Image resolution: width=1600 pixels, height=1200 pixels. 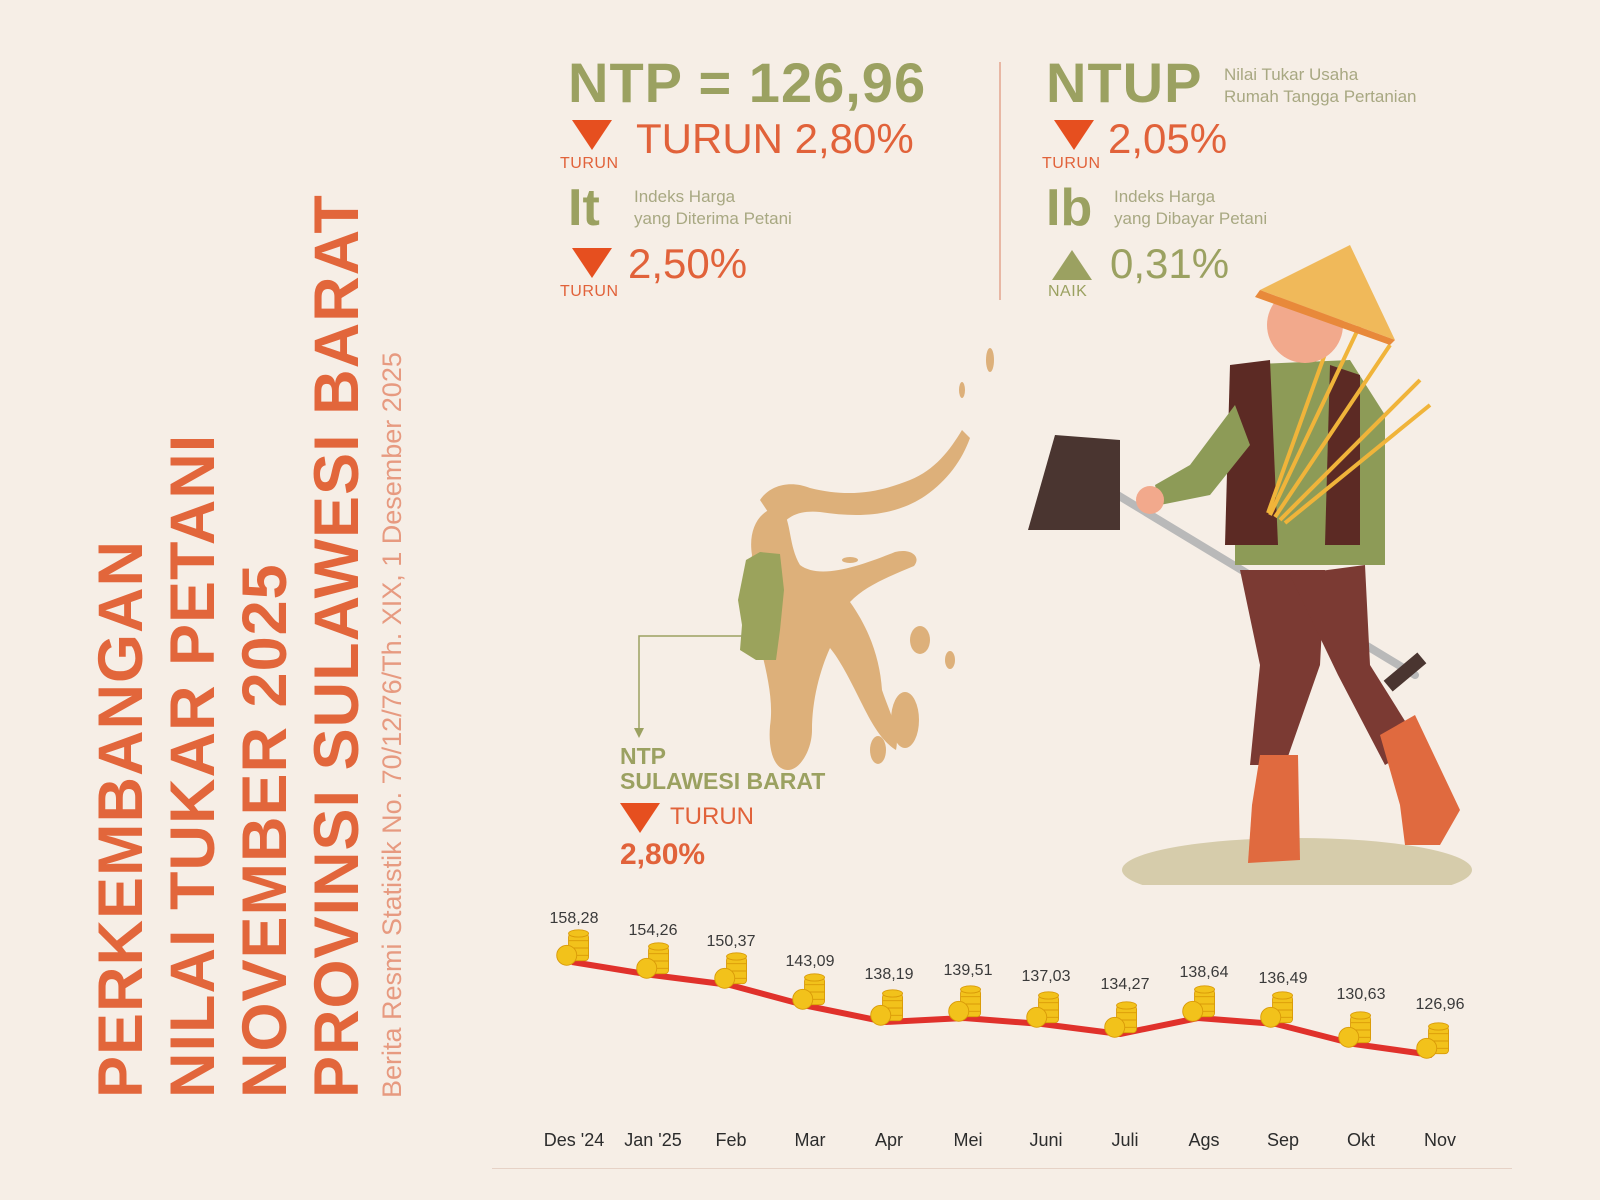 I want to click on ib-direction-label: NAIK, so click(x=1068, y=291).